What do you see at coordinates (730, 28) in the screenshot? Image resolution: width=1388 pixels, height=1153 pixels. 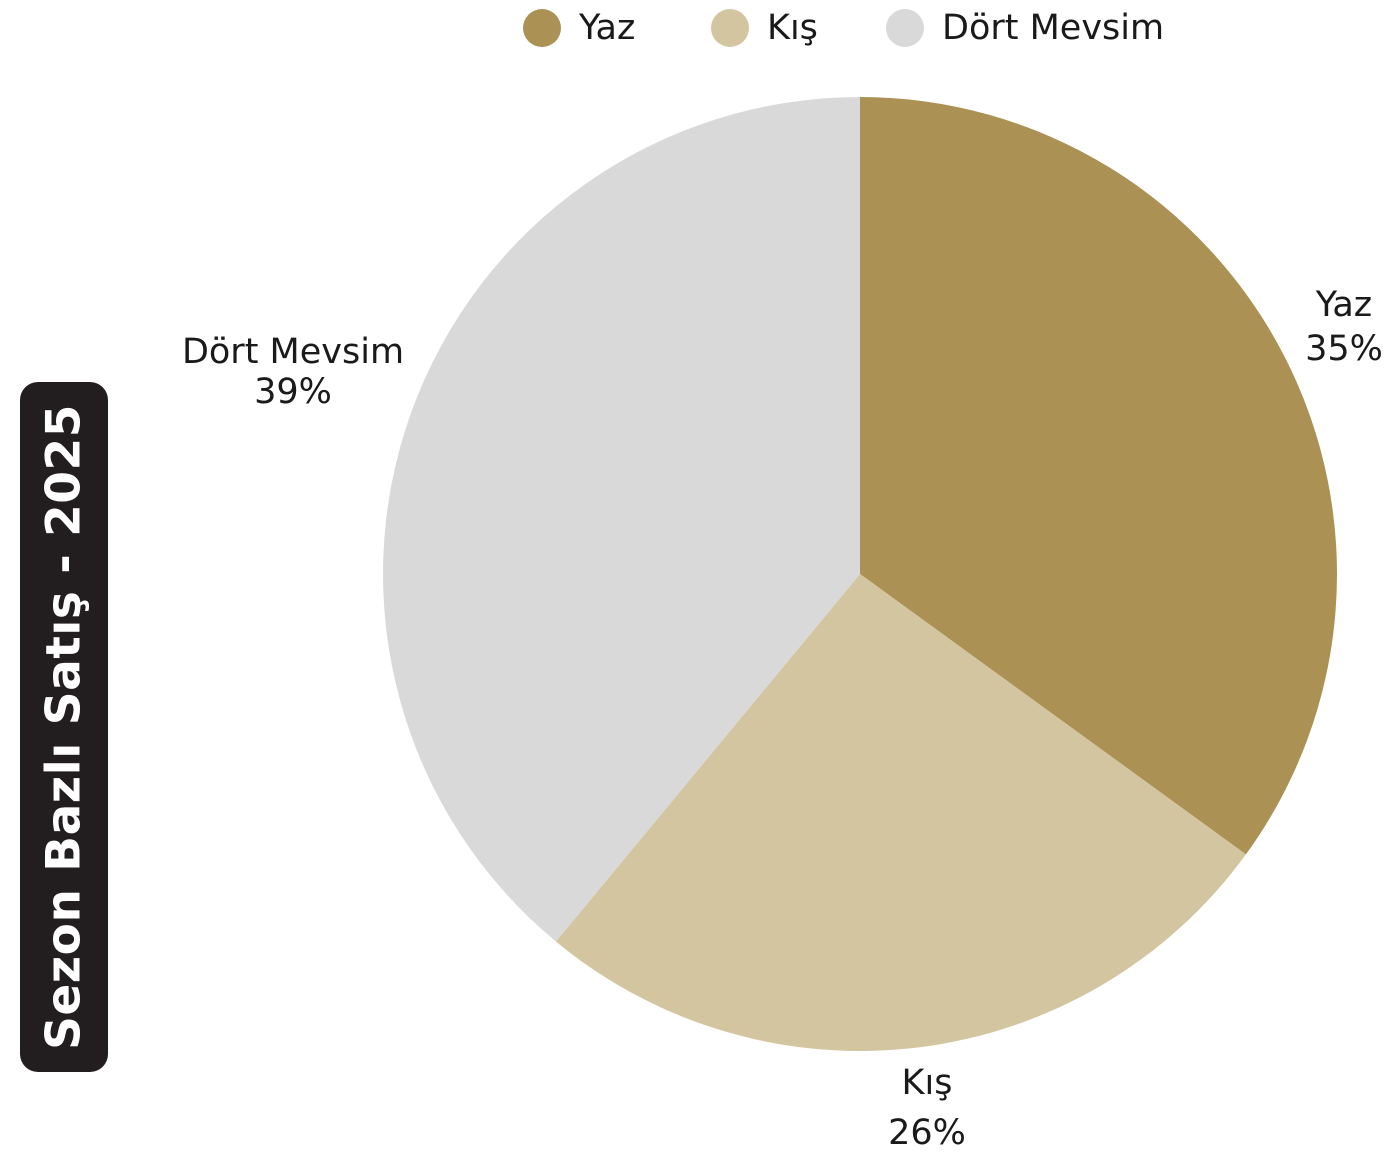 I see `legend-swatch-kis` at bounding box center [730, 28].